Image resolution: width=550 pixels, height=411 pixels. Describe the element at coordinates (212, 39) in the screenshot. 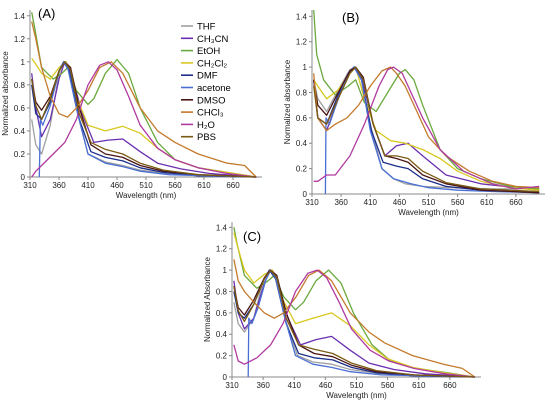

I see `legend-entry: CH₃CN` at that location.